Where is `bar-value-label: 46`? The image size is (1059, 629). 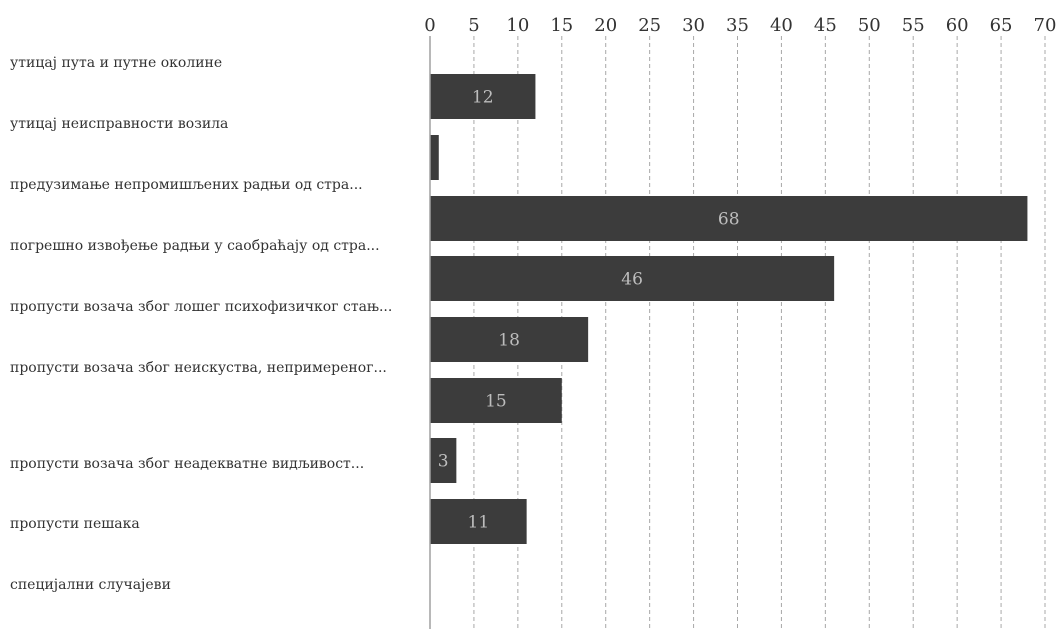 bar-value-label: 46 is located at coordinates (632, 280).